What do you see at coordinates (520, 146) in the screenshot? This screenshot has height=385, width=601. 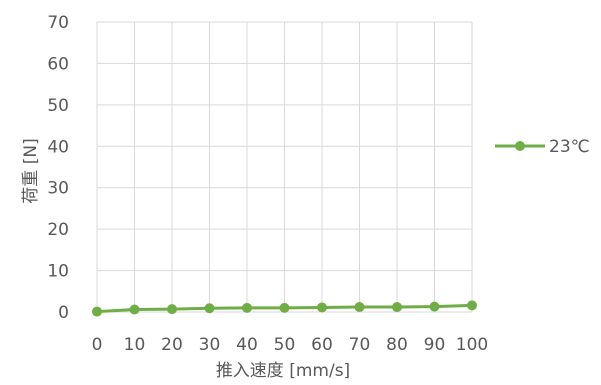 I see `legend-marker-swatch` at bounding box center [520, 146].